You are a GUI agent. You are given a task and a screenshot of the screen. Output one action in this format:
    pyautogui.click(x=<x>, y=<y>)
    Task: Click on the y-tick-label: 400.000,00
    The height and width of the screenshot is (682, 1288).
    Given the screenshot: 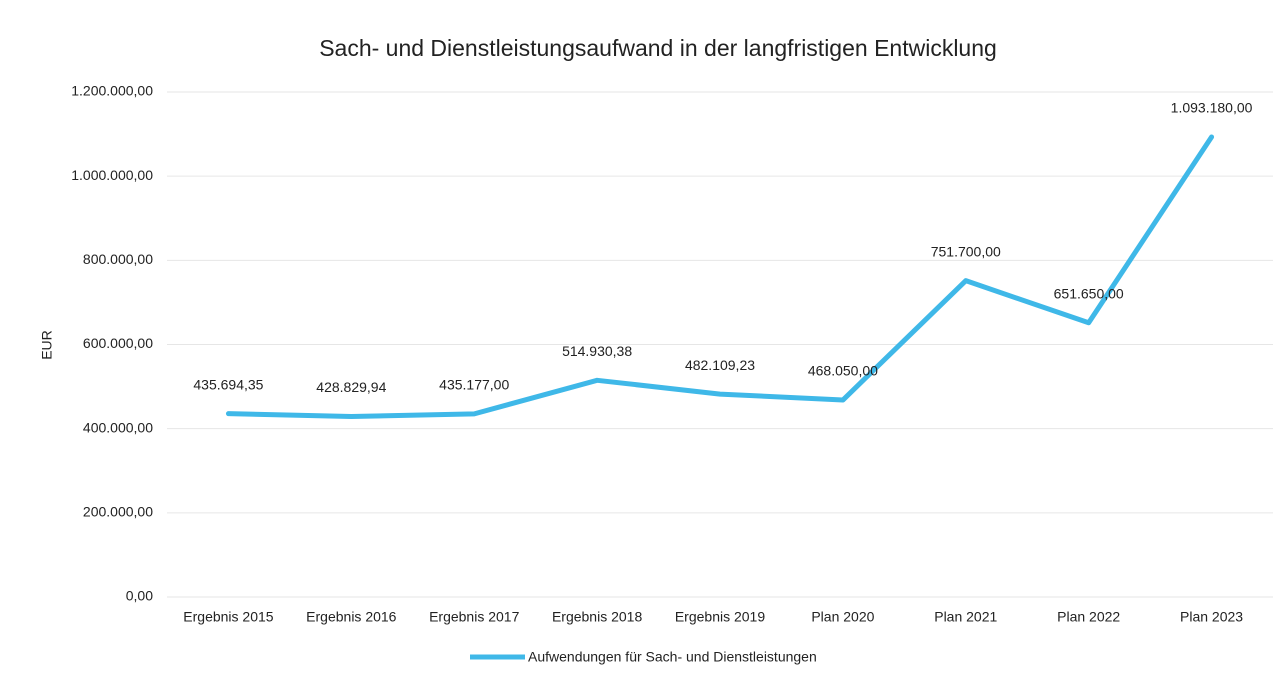 What is the action you would take?
    pyautogui.click(x=118, y=427)
    